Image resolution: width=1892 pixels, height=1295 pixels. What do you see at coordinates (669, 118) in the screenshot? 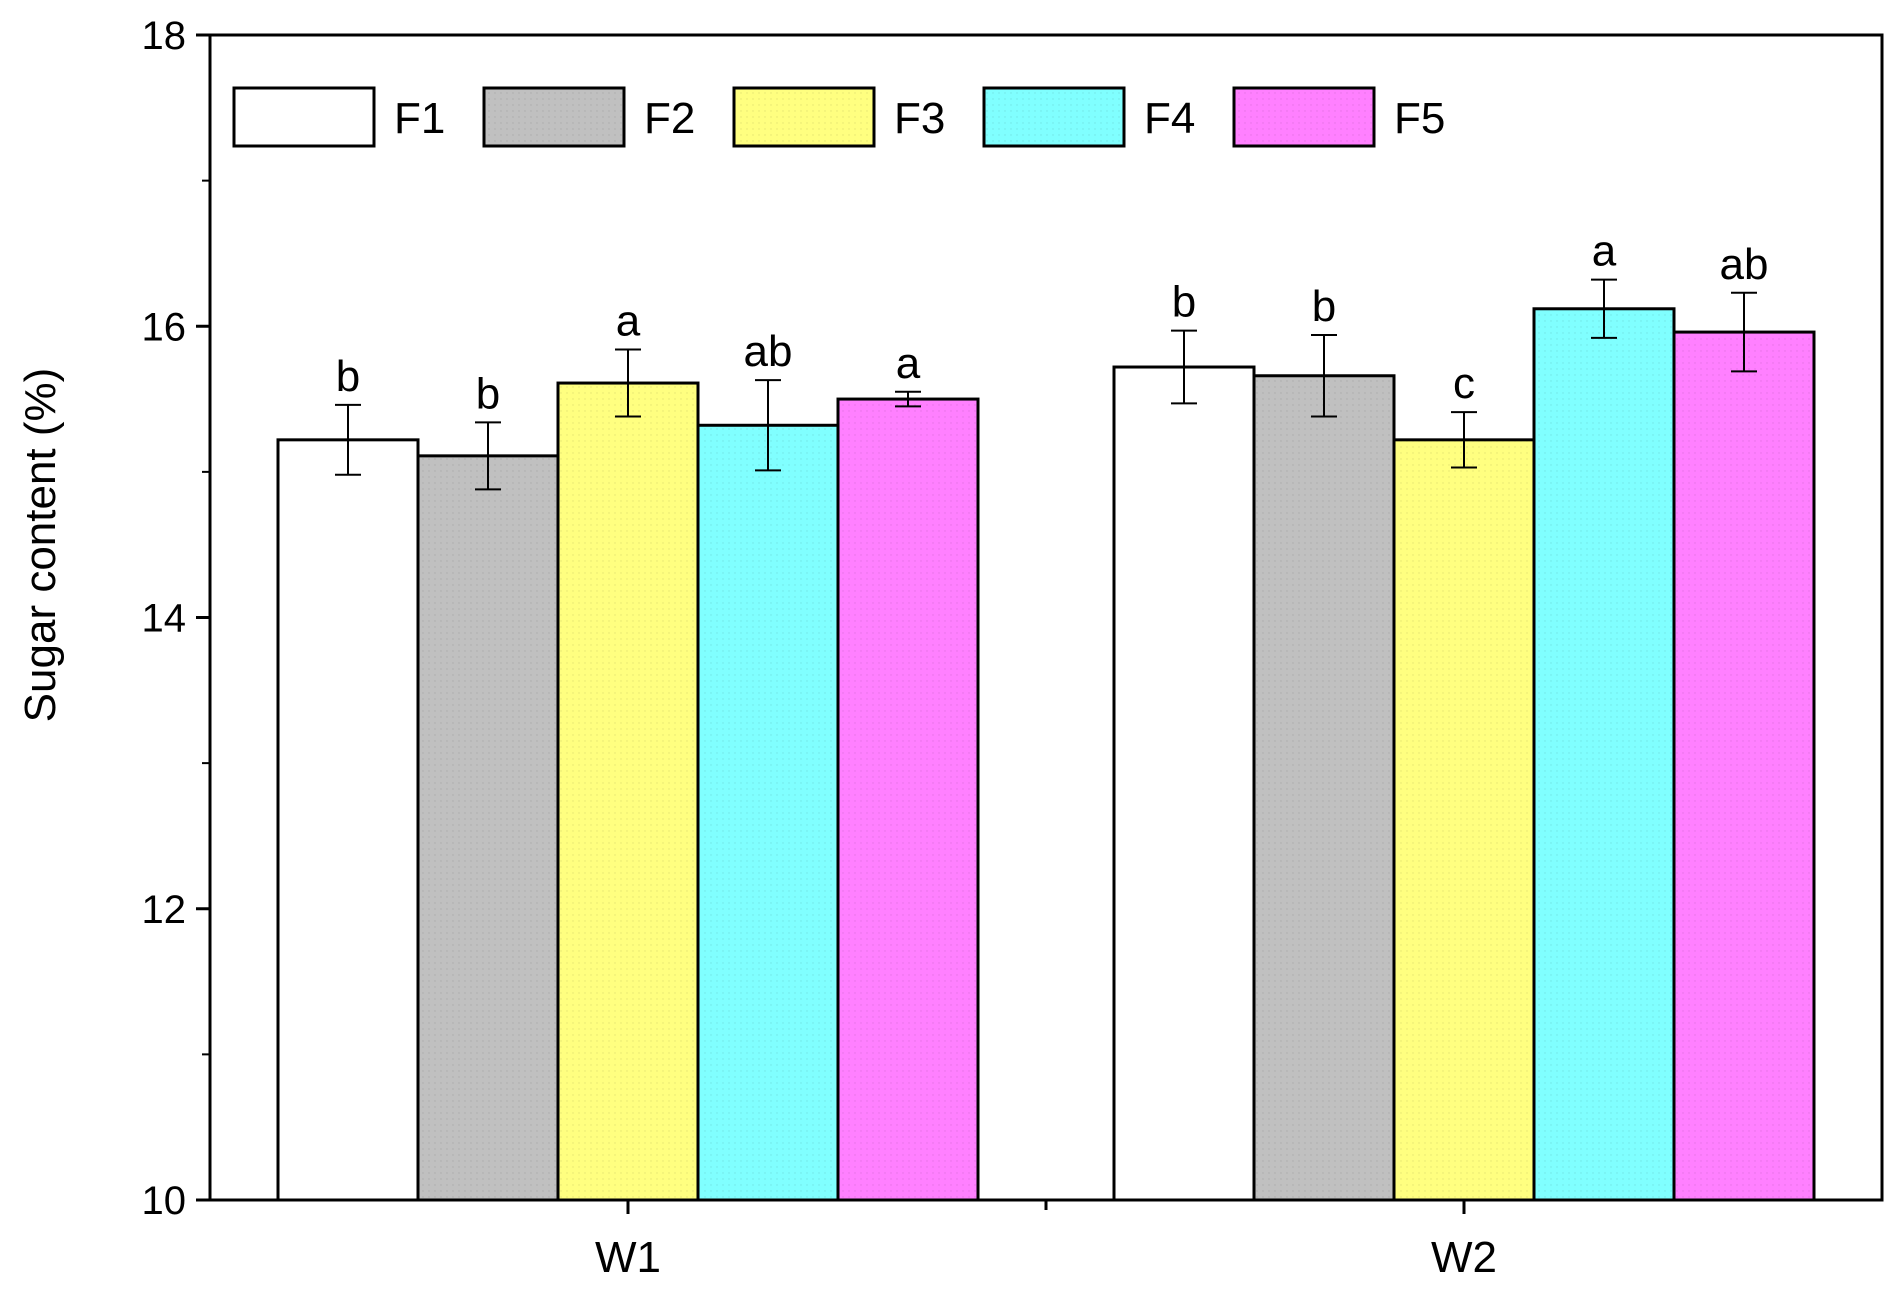
I see `legend-label-f2: F2` at bounding box center [669, 118].